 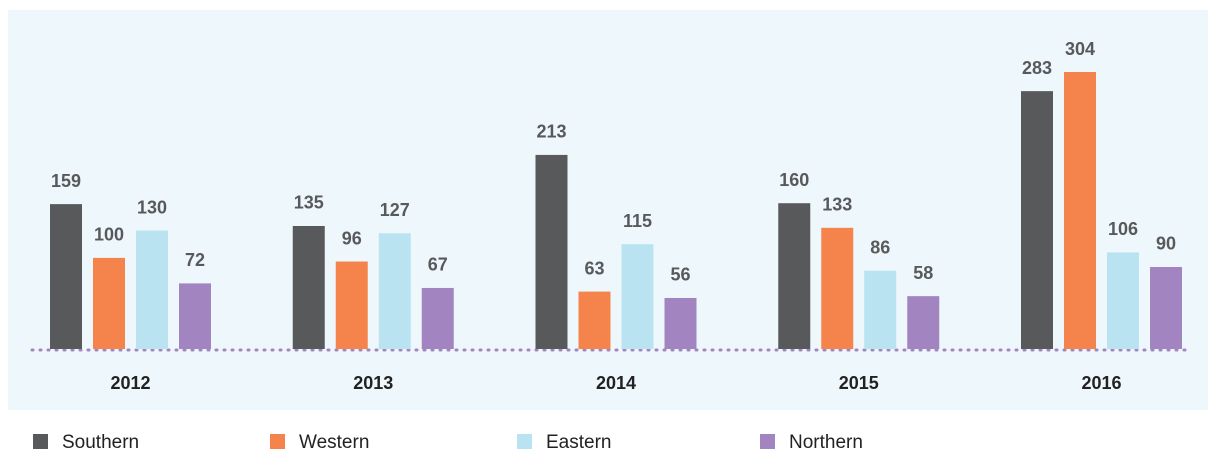 What do you see at coordinates (880, 247) in the screenshot?
I see `data-label: 86` at bounding box center [880, 247].